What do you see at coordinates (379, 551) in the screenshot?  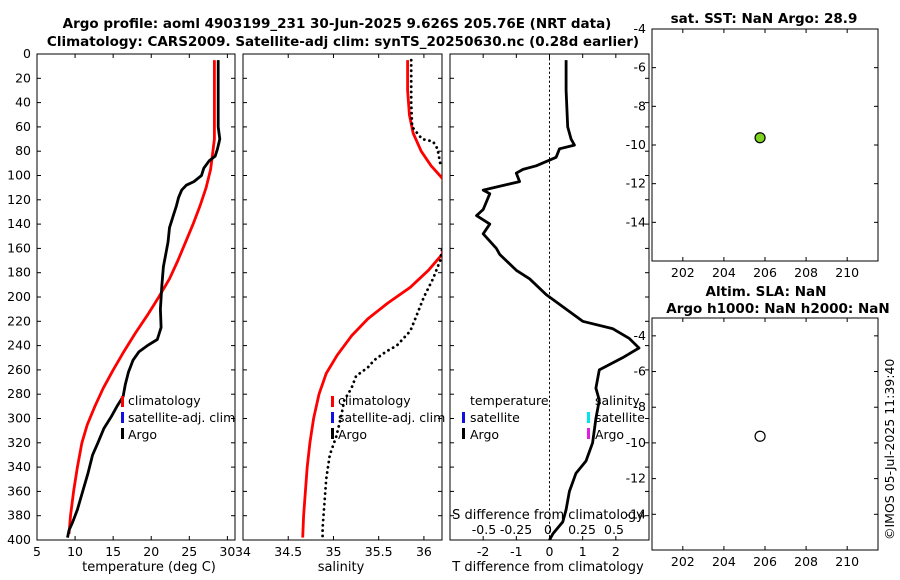 I see `x-tick-label: 35.5` at bounding box center [379, 551].